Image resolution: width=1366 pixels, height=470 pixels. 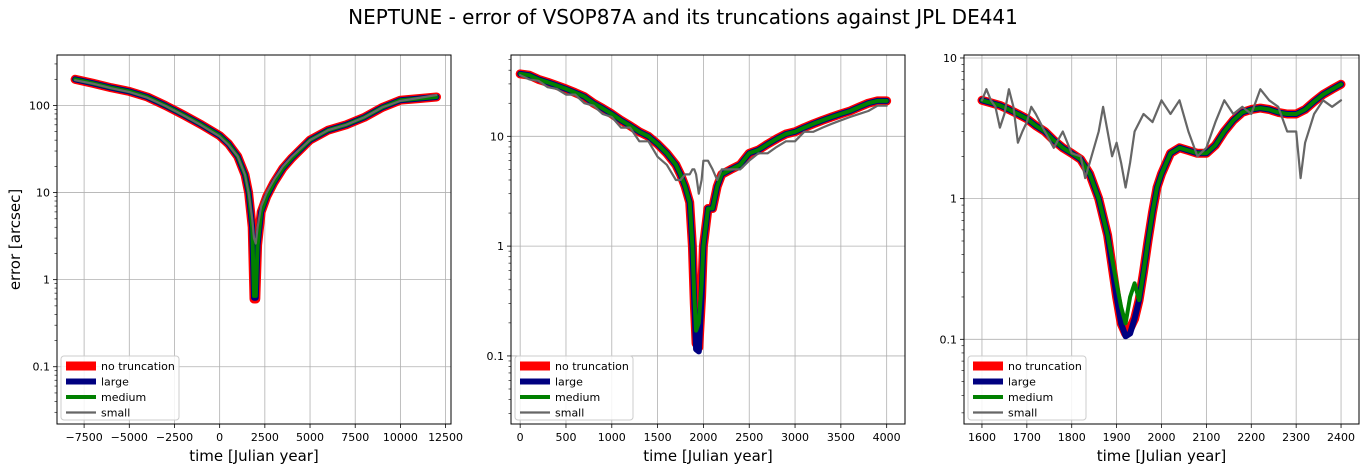 What do you see at coordinates (400, 437) in the screenshot?
I see `x-tick-label: 10000` at bounding box center [400, 437].